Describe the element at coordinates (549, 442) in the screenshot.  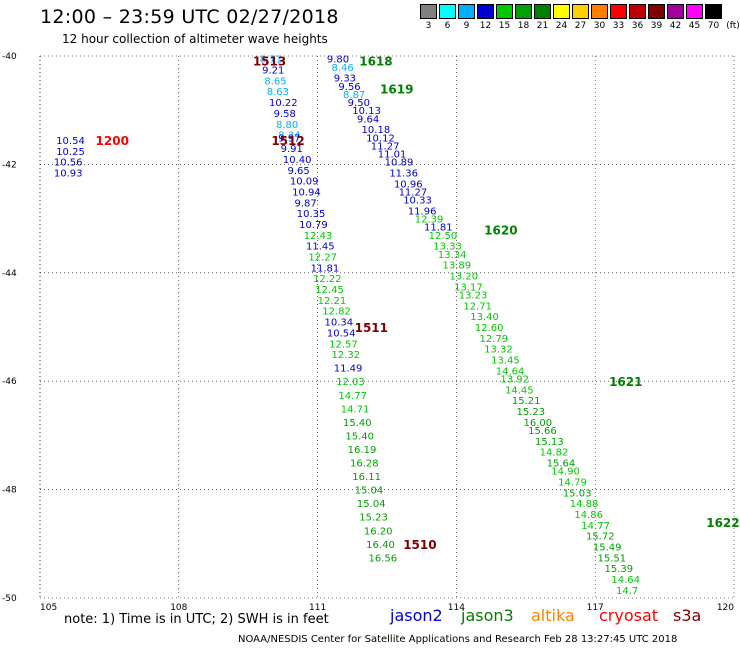
I see `swh-value: 15.13` at that location.